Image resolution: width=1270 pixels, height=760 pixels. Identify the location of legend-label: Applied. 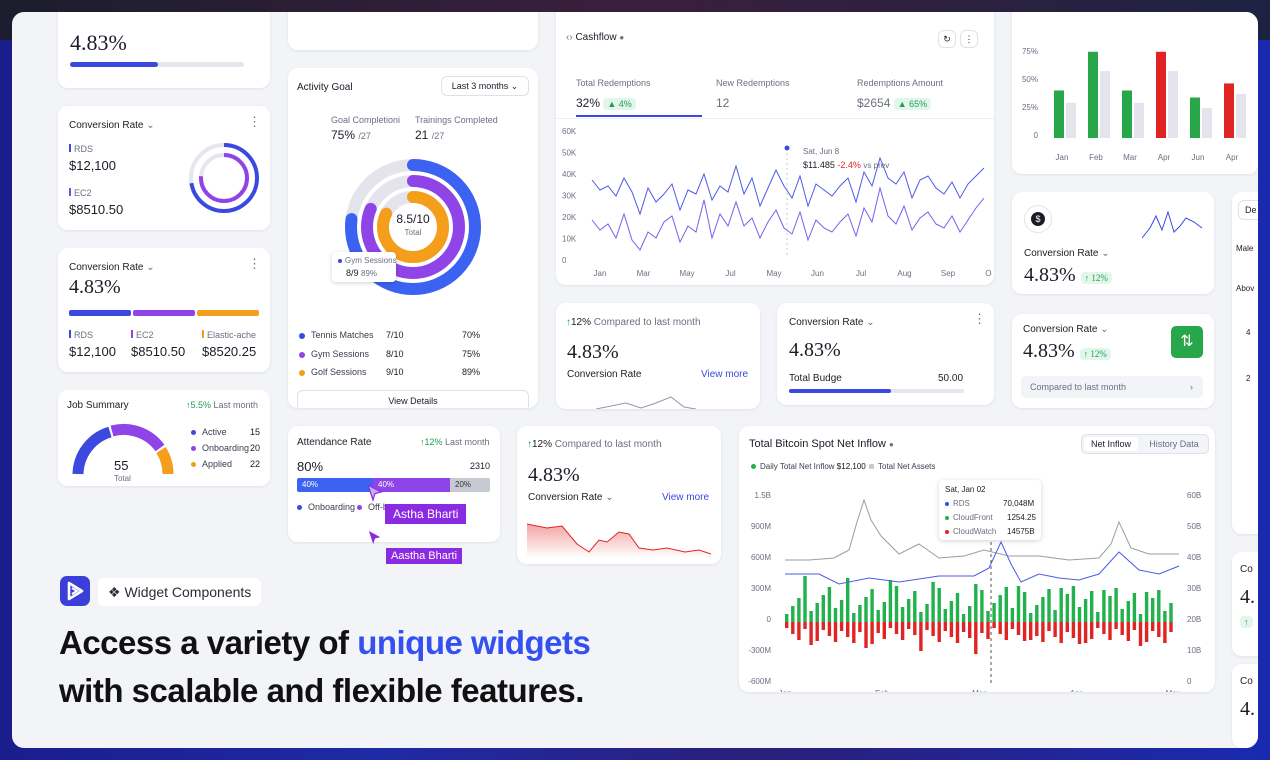
(217, 464).